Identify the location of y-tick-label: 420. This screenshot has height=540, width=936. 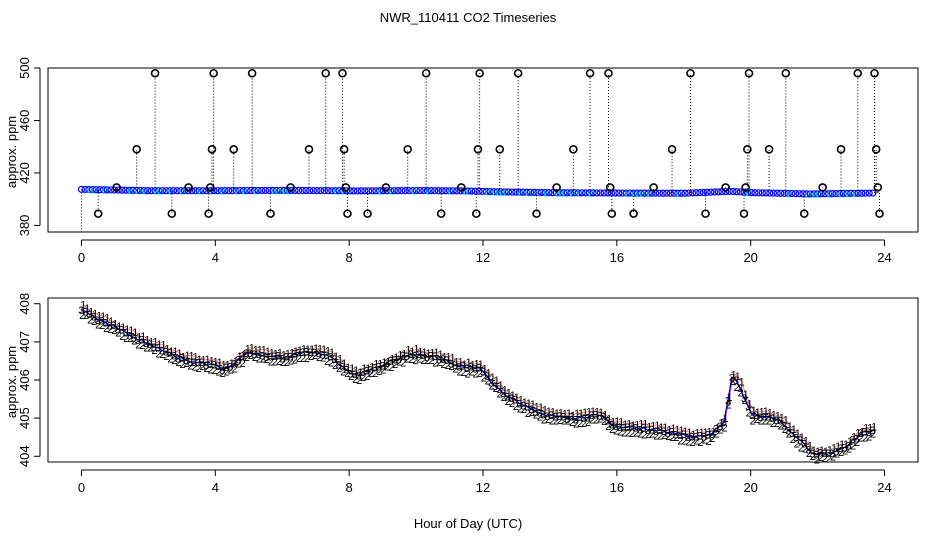
(24, 173).